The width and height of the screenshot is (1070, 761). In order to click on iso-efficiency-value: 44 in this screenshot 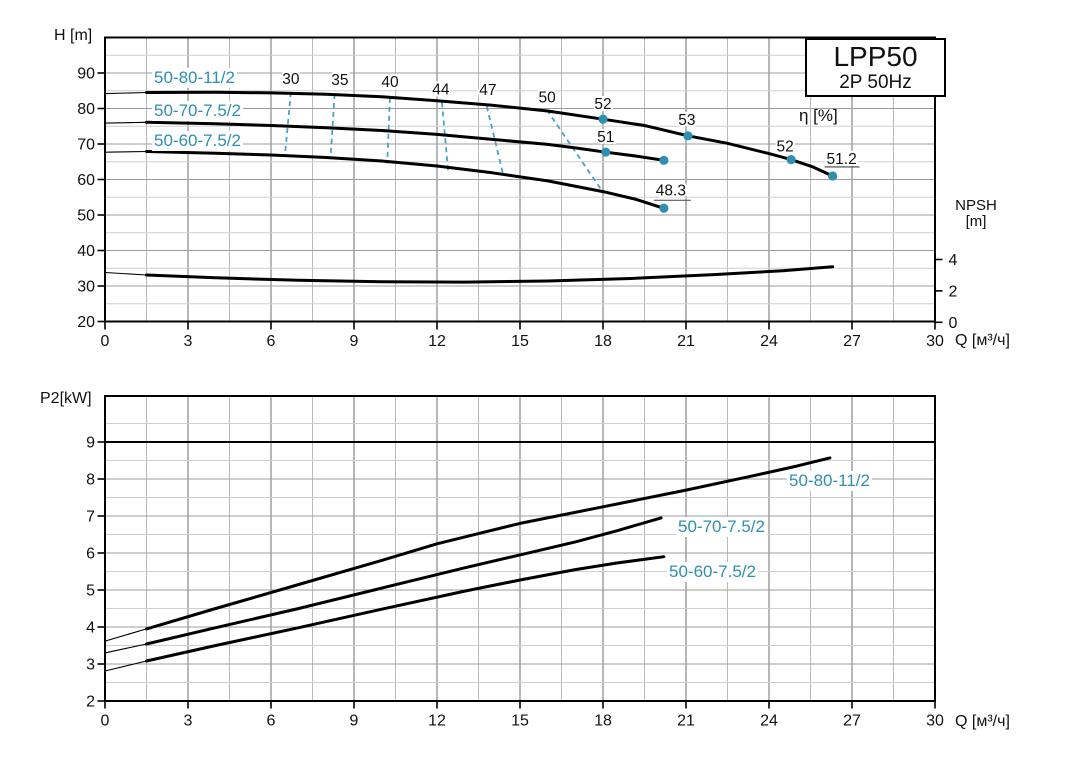, I will do `click(441, 89)`.